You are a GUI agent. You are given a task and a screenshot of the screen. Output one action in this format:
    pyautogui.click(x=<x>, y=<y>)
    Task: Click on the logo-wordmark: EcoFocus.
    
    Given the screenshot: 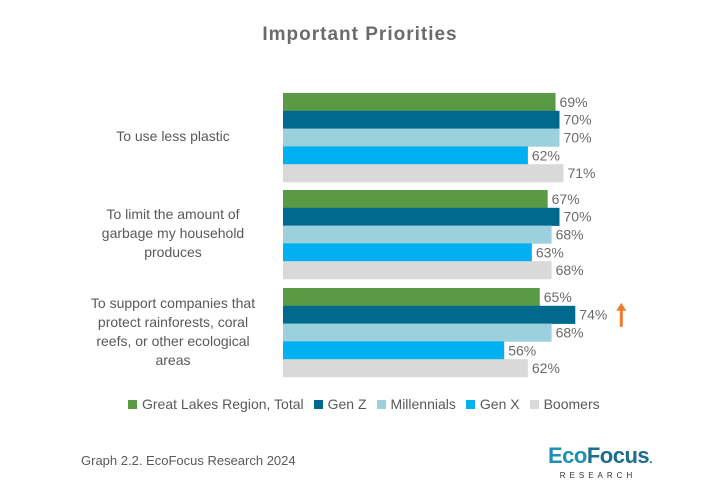 What is the action you would take?
    pyautogui.click(x=600, y=455)
    